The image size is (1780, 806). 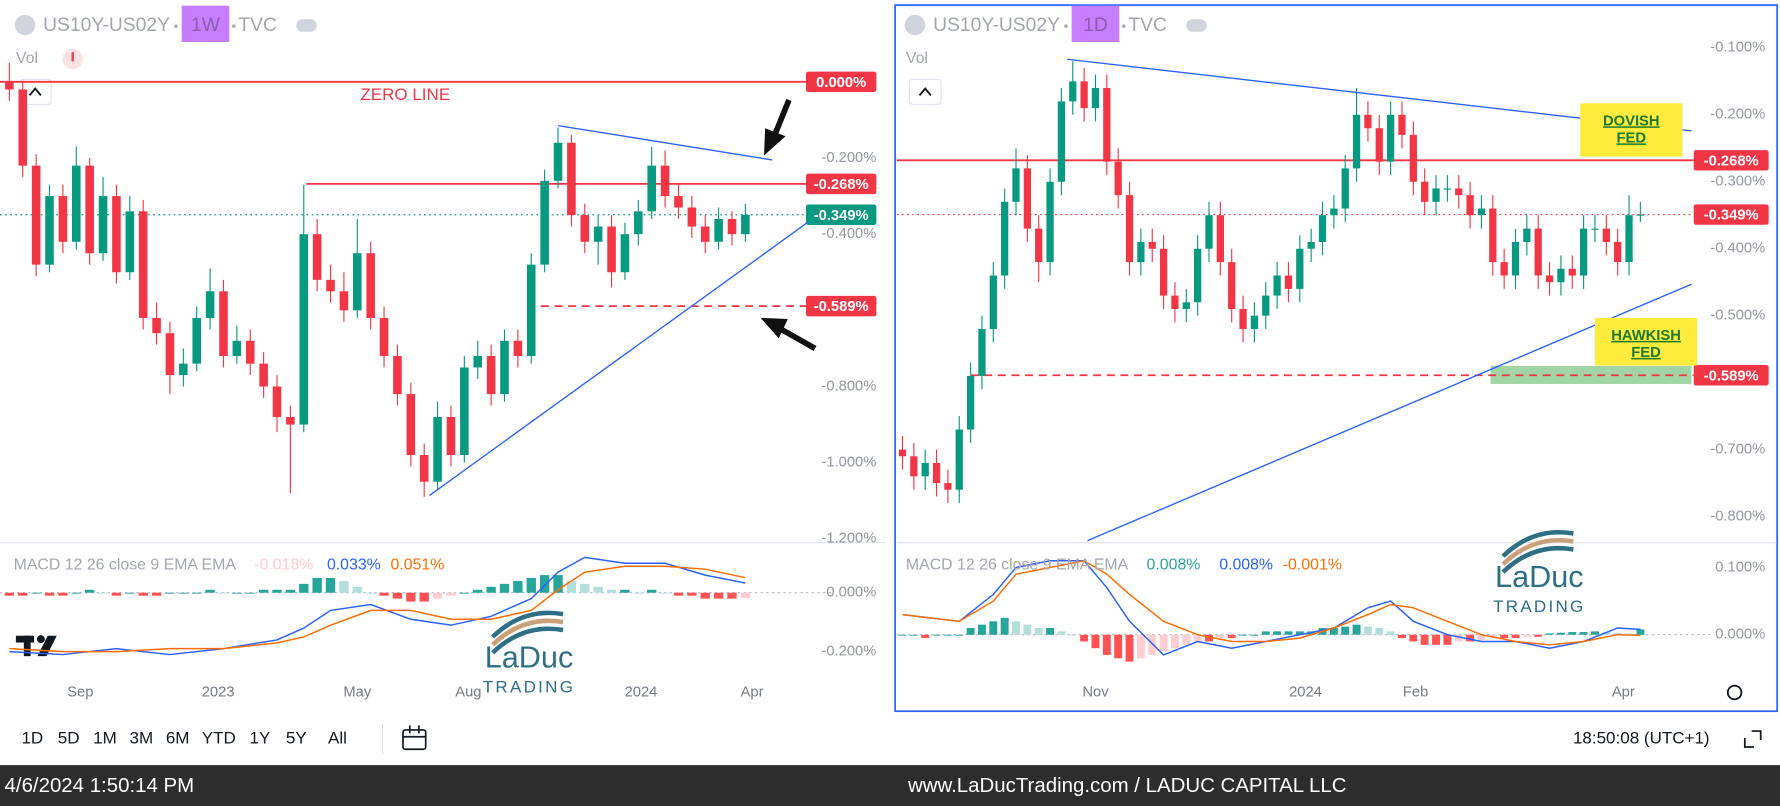 I want to click on price-label: -0.349%, so click(x=1731, y=216).